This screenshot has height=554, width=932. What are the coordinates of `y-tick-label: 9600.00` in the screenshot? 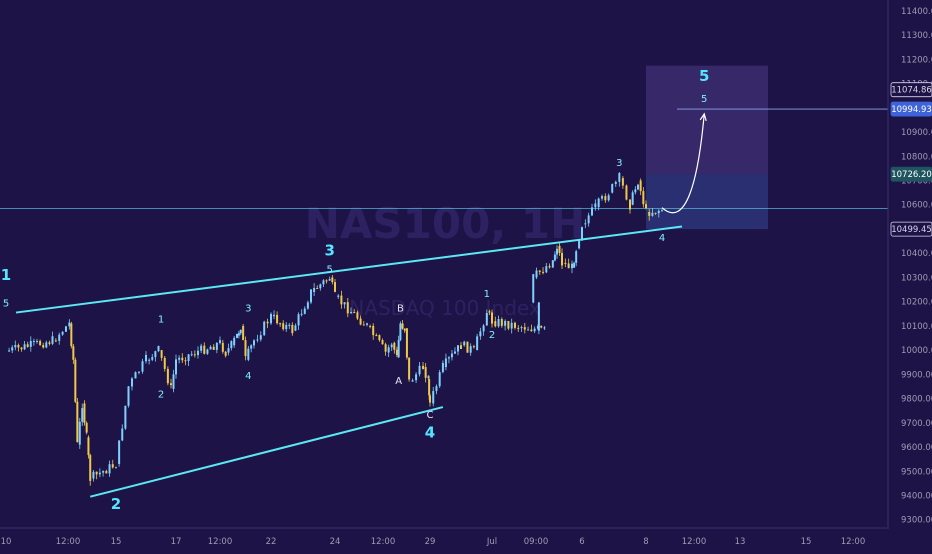 It's located at (916, 448).